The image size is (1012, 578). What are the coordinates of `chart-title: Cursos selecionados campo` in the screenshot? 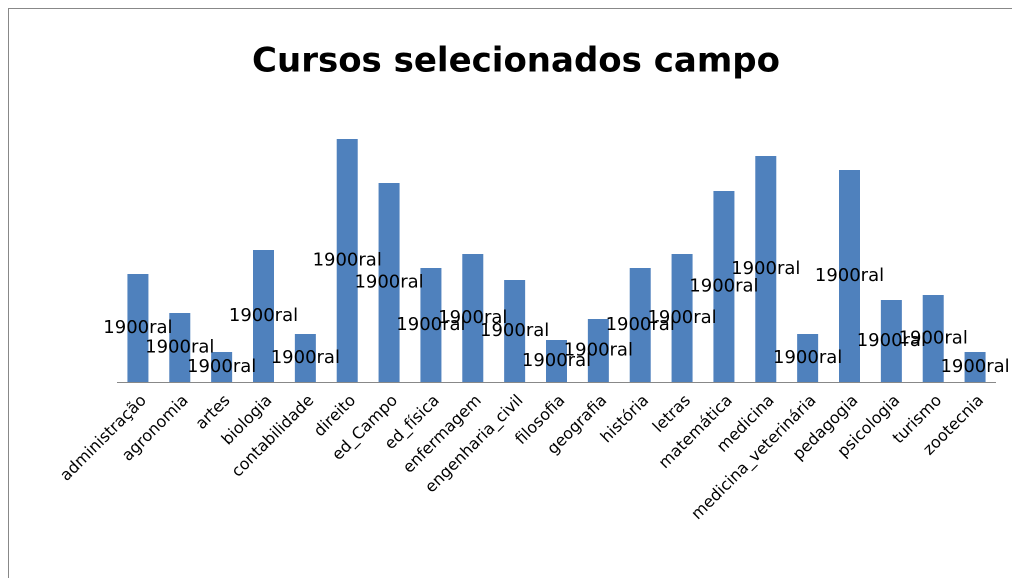 It's located at (516, 61).